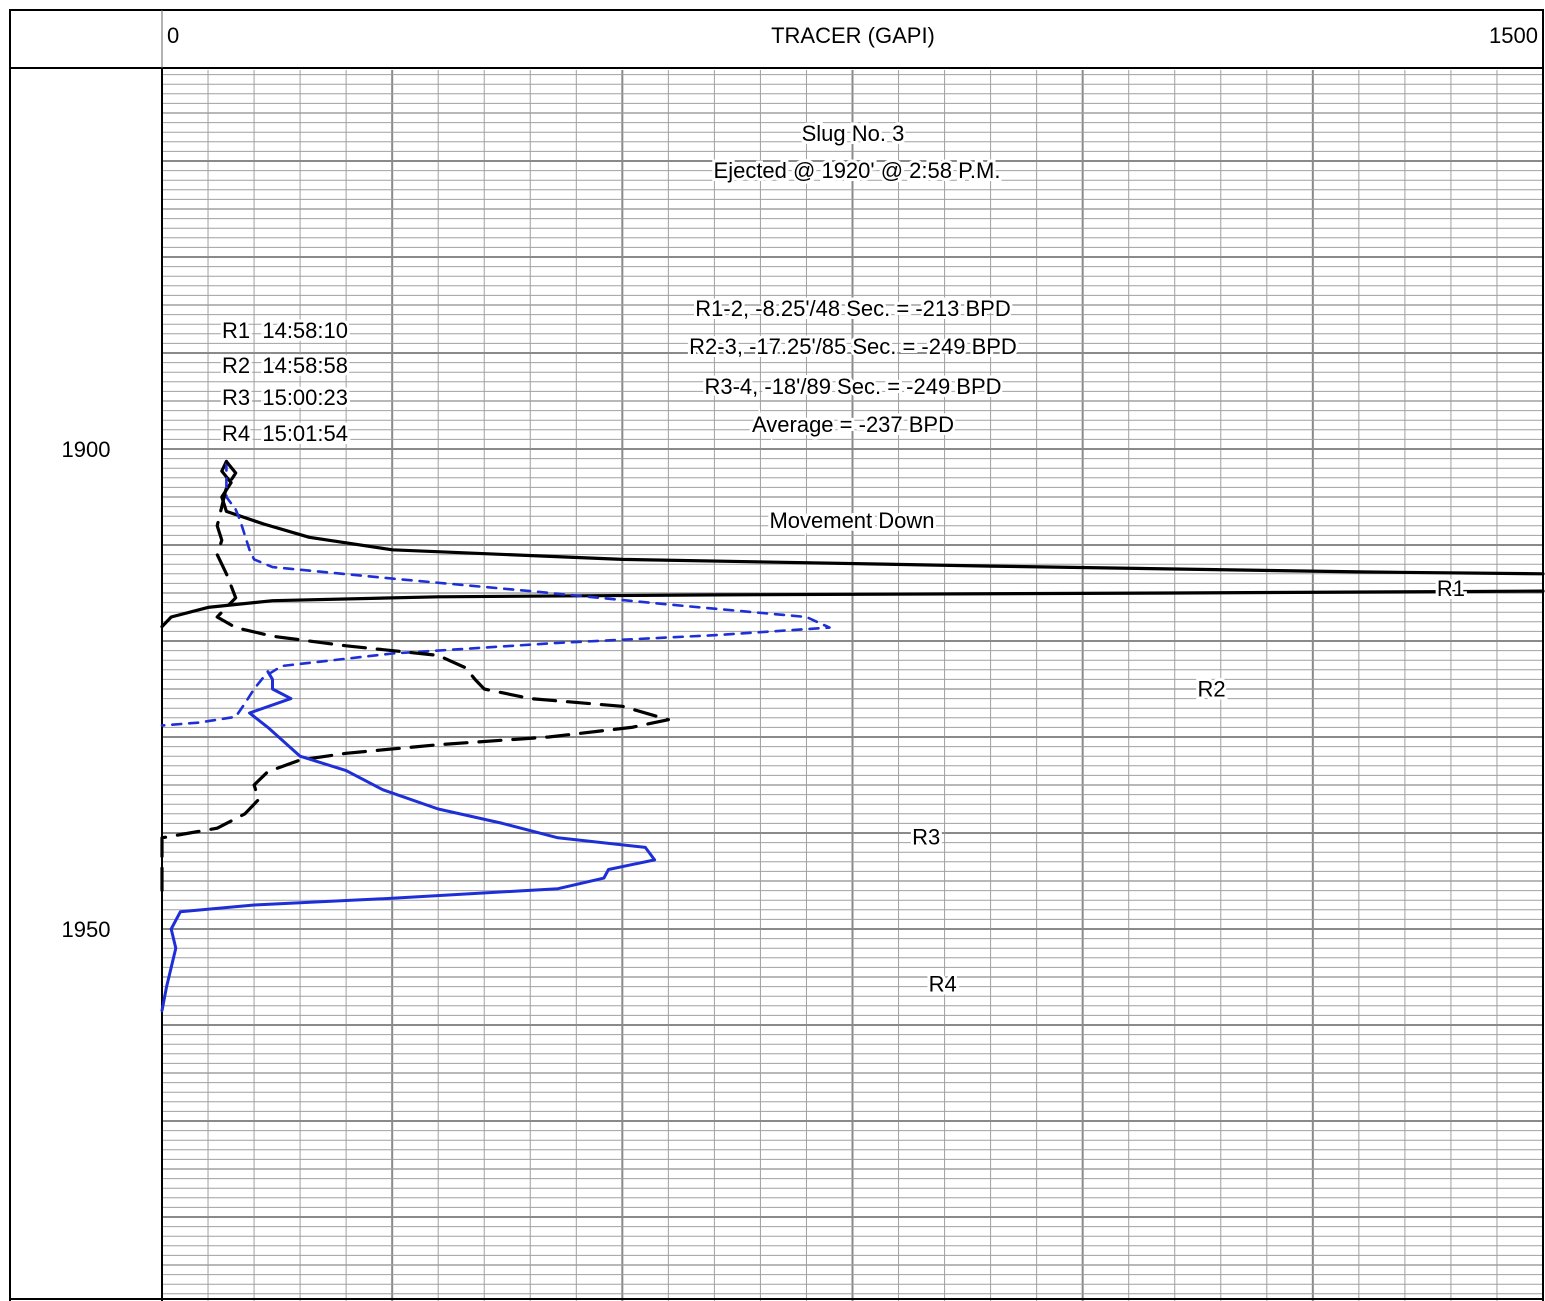 Image resolution: width=1545 pixels, height=1301 pixels. I want to click on curve-r4, so click(408, 841).